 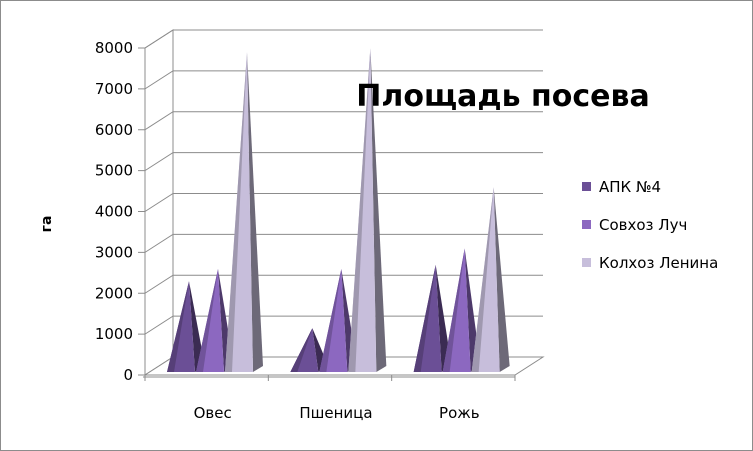 What do you see at coordinates (114, 293) in the screenshot?
I see `y-tick-label: 2000` at bounding box center [114, 293].